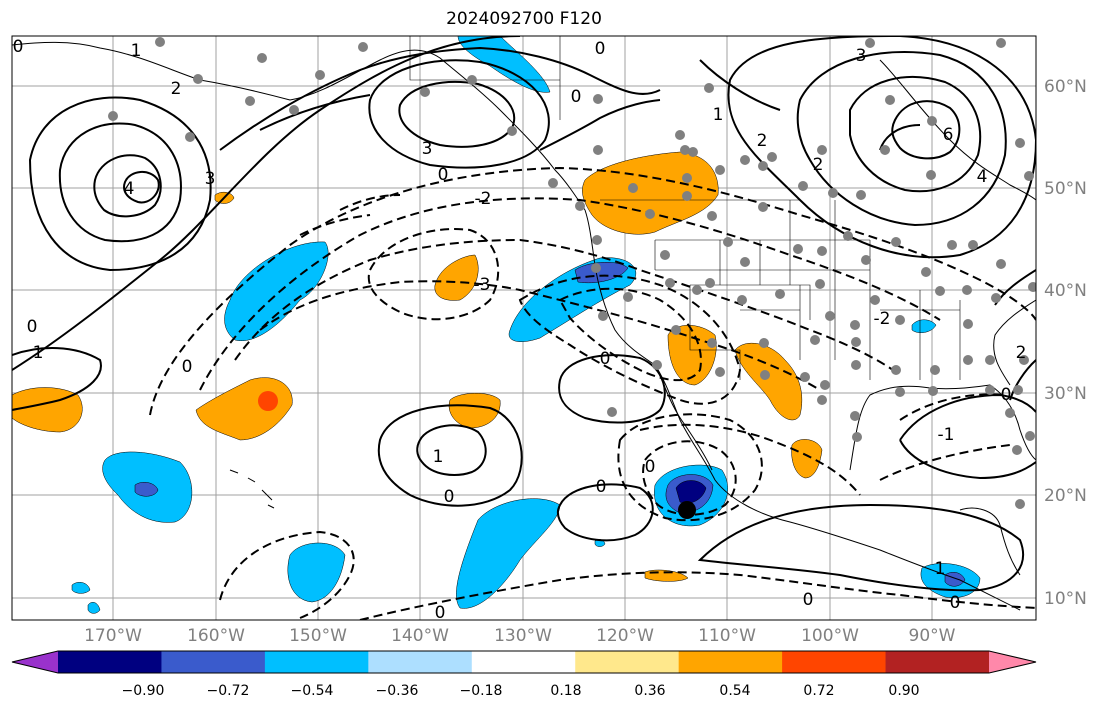 The image size is (1105, 712). I want to click on coast-west-us, so click(650, 345).